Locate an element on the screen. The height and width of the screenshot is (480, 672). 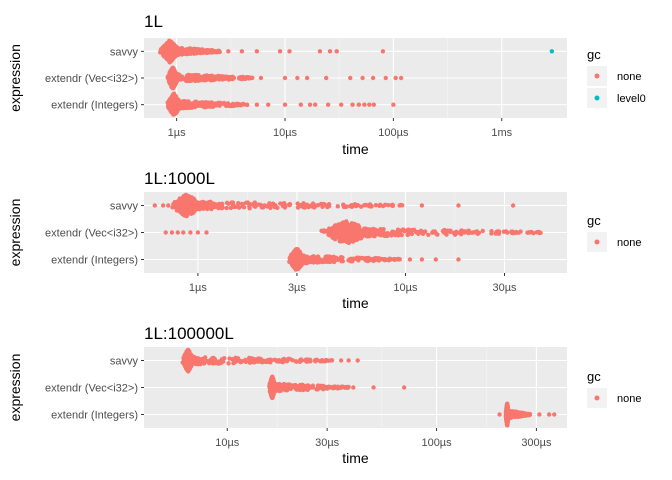
legend-label: none is located at coordinates (629, 243).